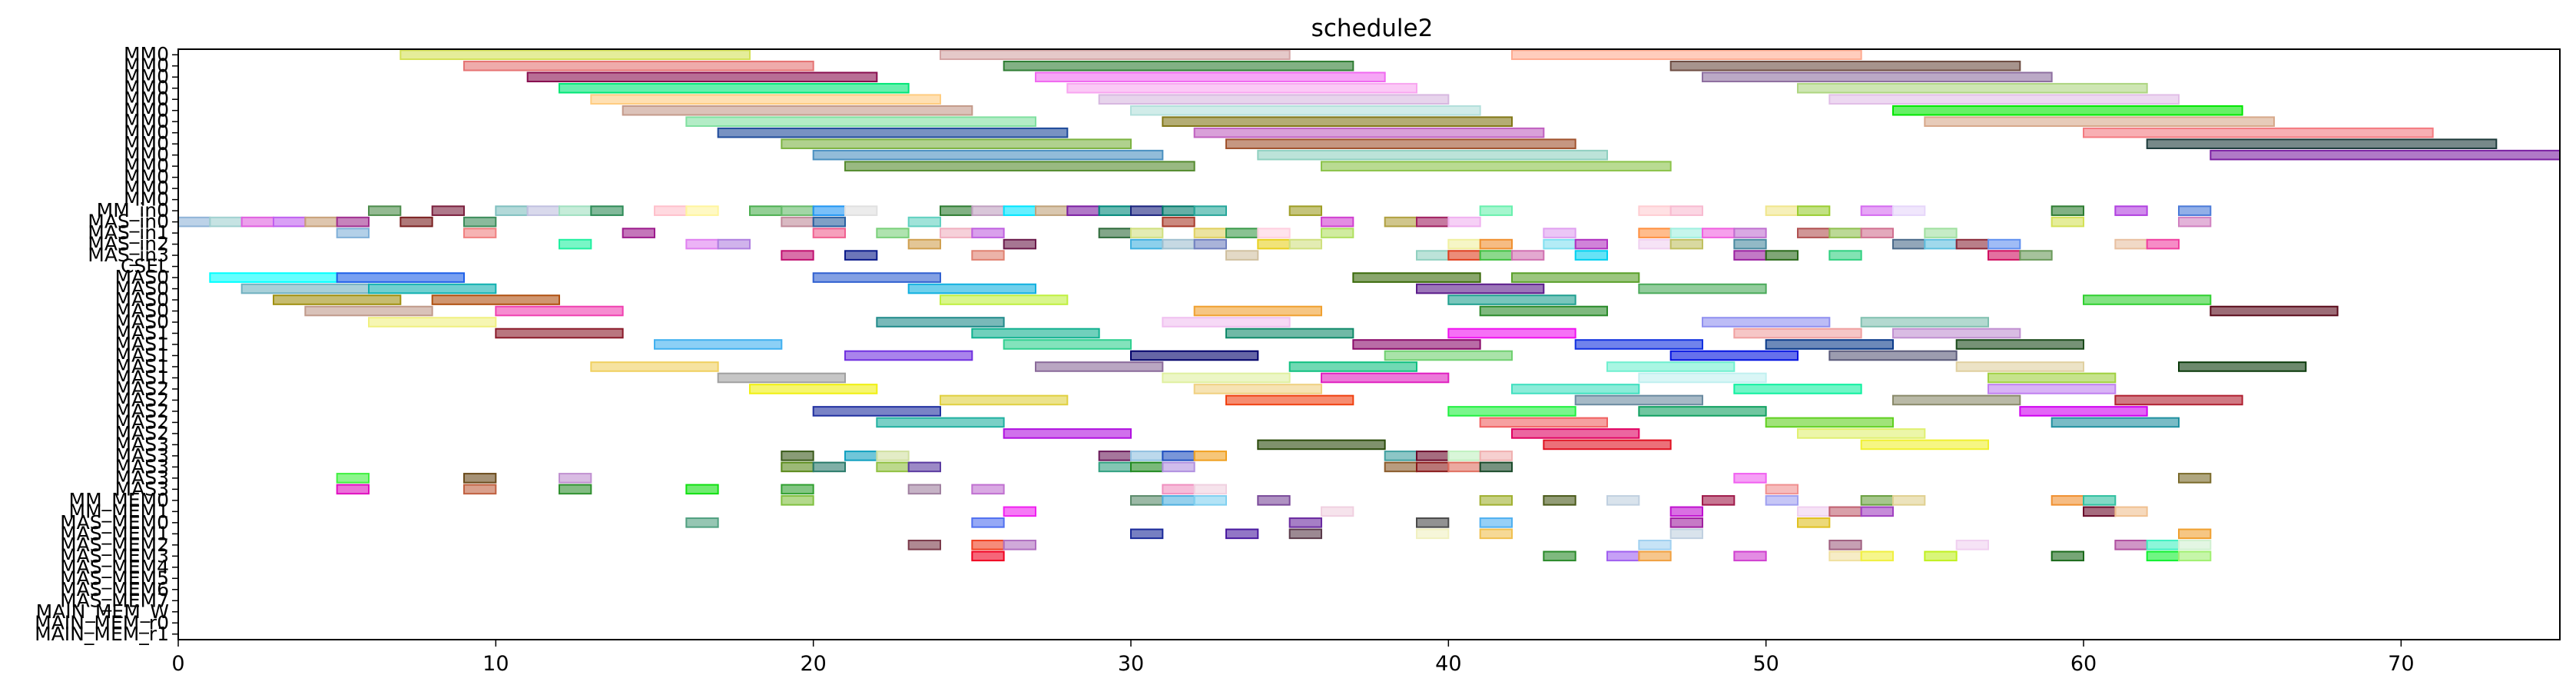  What do you see at coordinates (114, 589) in the screenshot?
I see `y-tick-label: MAS_MEM6` at bounding box center [114, 589].